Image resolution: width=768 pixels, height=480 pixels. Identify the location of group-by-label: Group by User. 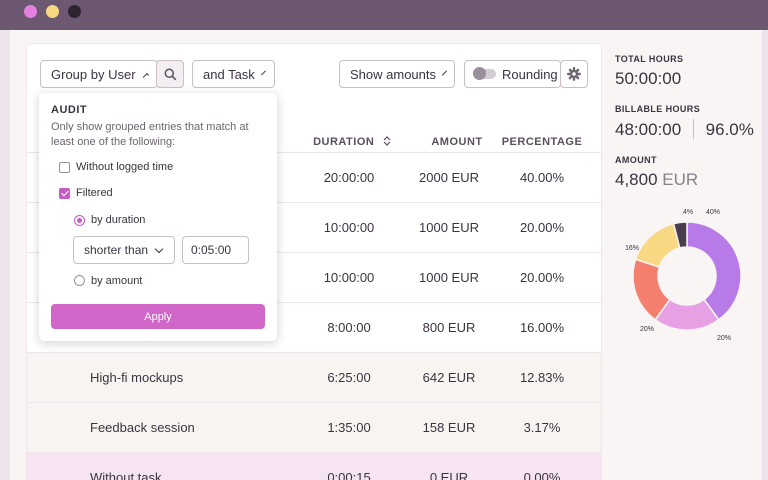
(93, 74).